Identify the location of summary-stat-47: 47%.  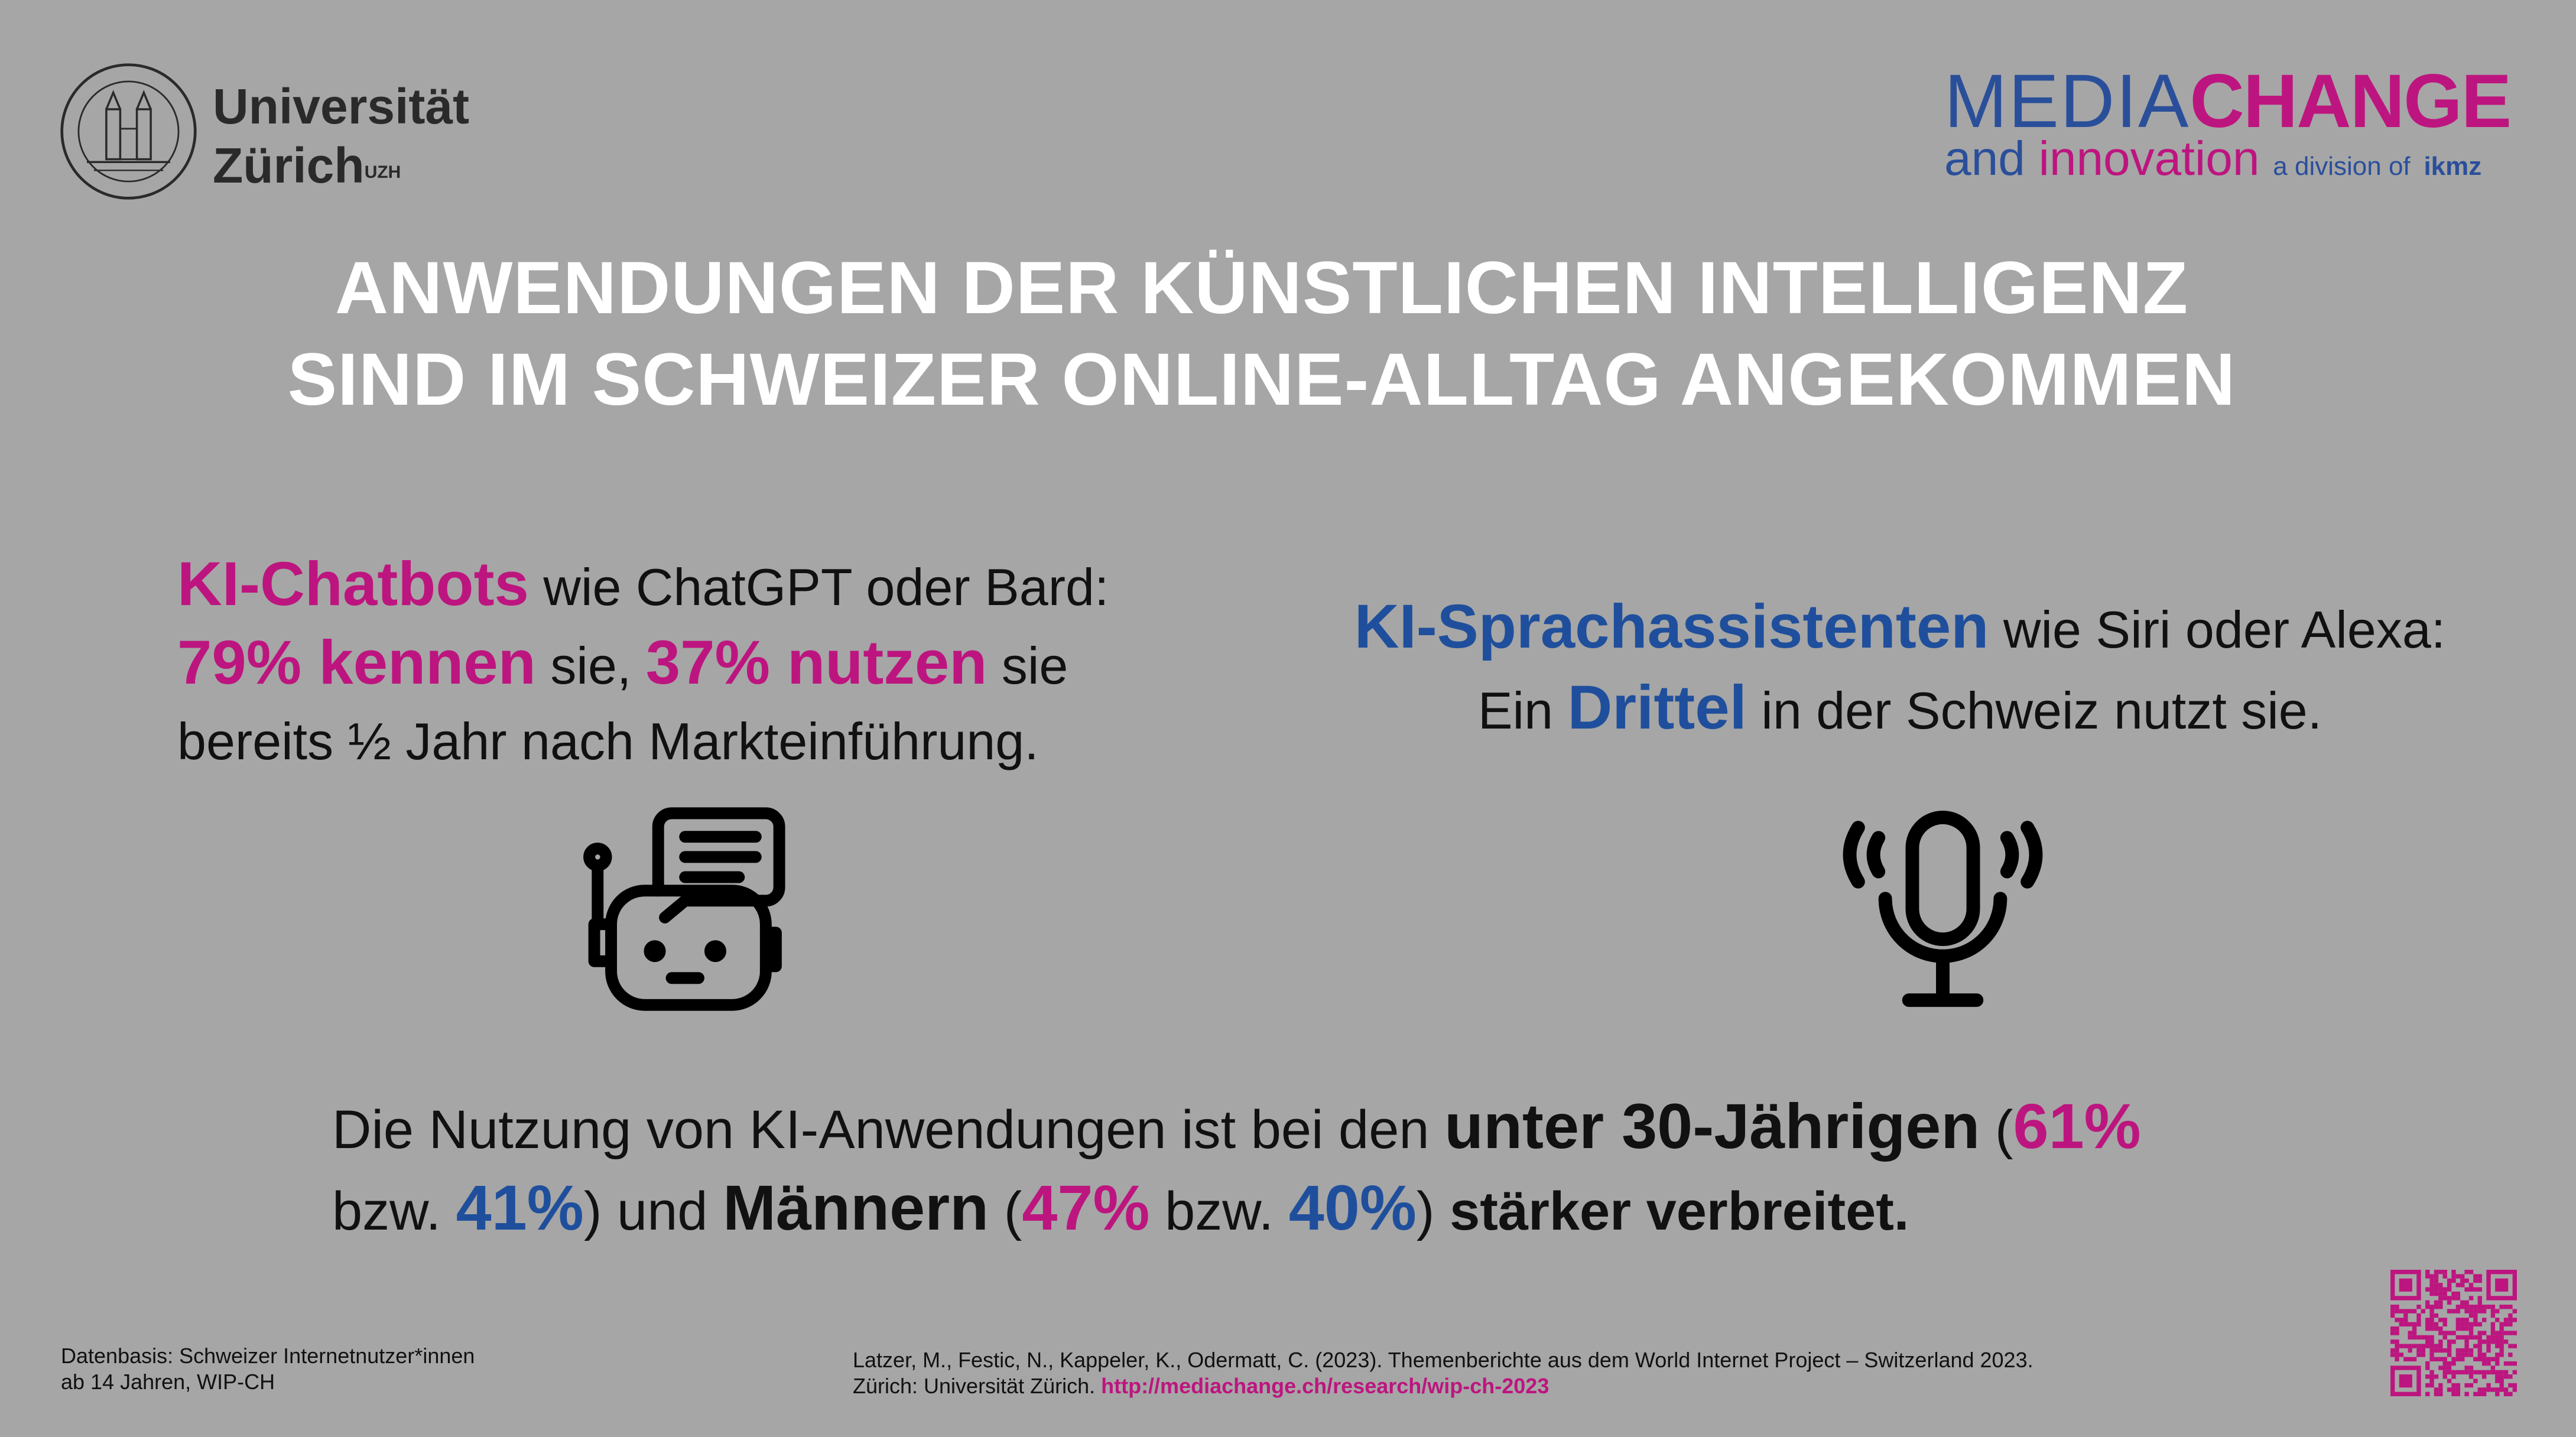
(1086, 1207).